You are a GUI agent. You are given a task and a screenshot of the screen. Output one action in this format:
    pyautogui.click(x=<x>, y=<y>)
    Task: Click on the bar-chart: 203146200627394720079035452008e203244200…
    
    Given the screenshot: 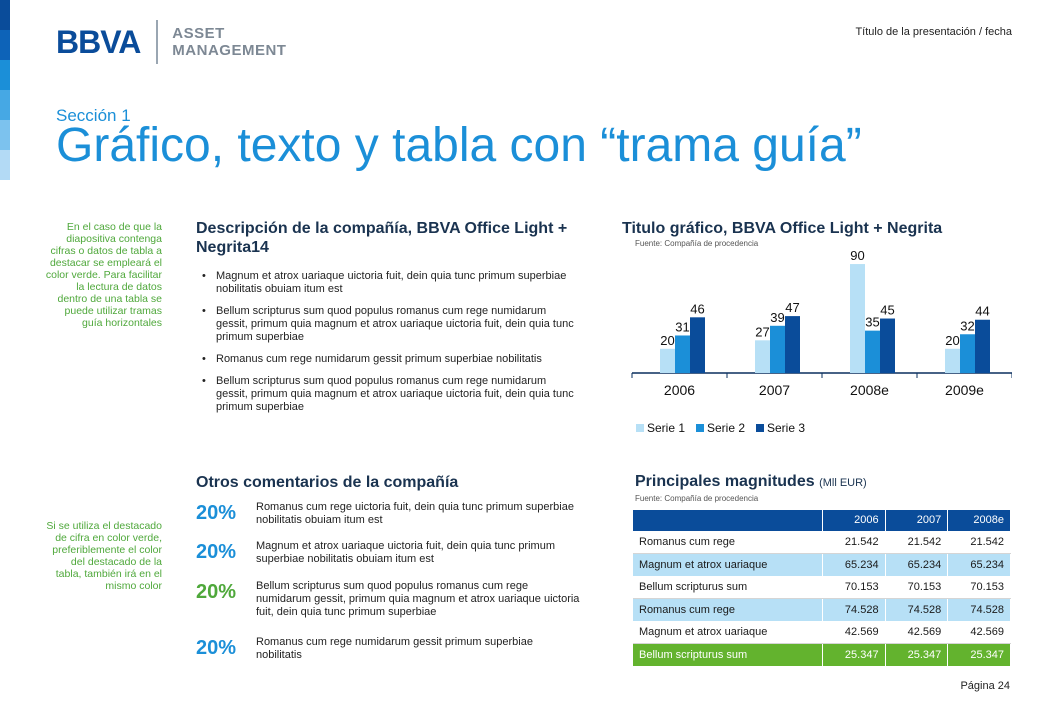 What is the action you would take?
    pyautogui.click(x=821, y=342)
    